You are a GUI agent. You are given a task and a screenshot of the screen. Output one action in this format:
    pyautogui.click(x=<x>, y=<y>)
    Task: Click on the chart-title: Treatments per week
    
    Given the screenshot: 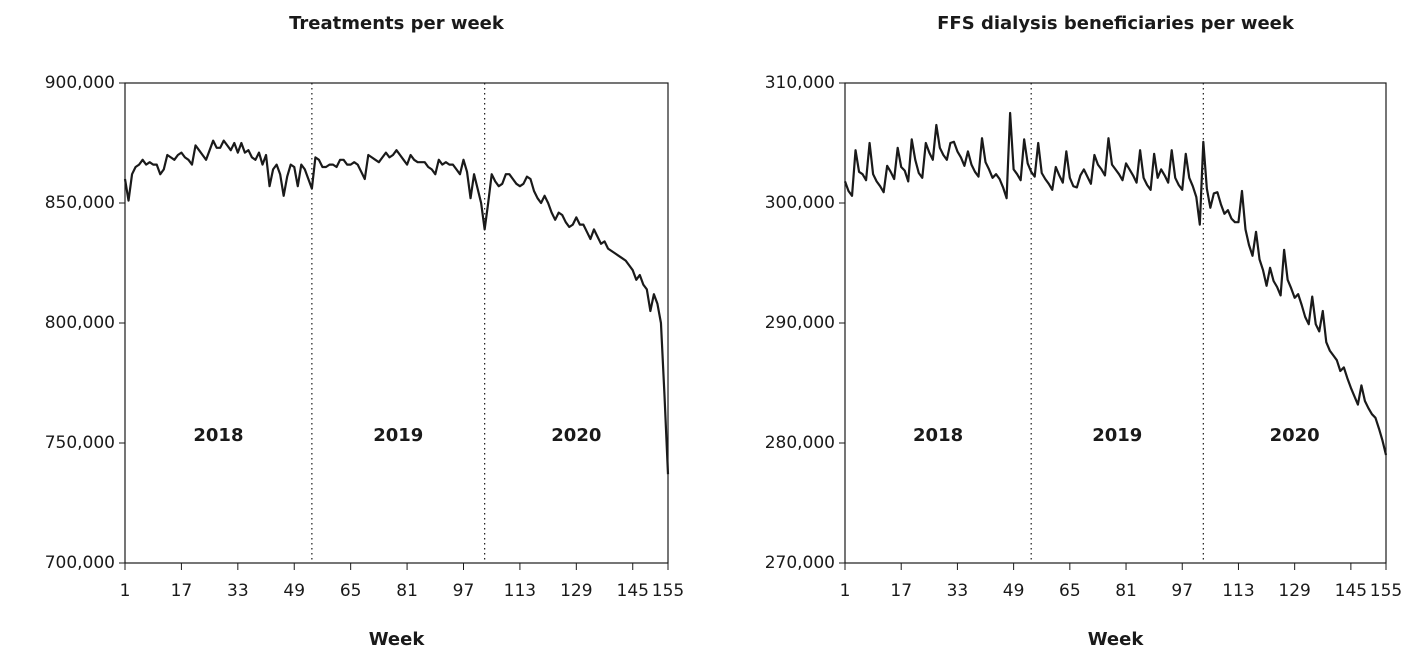 What is the action you would take?
    pyautogui.click(x=397, y=23)
    